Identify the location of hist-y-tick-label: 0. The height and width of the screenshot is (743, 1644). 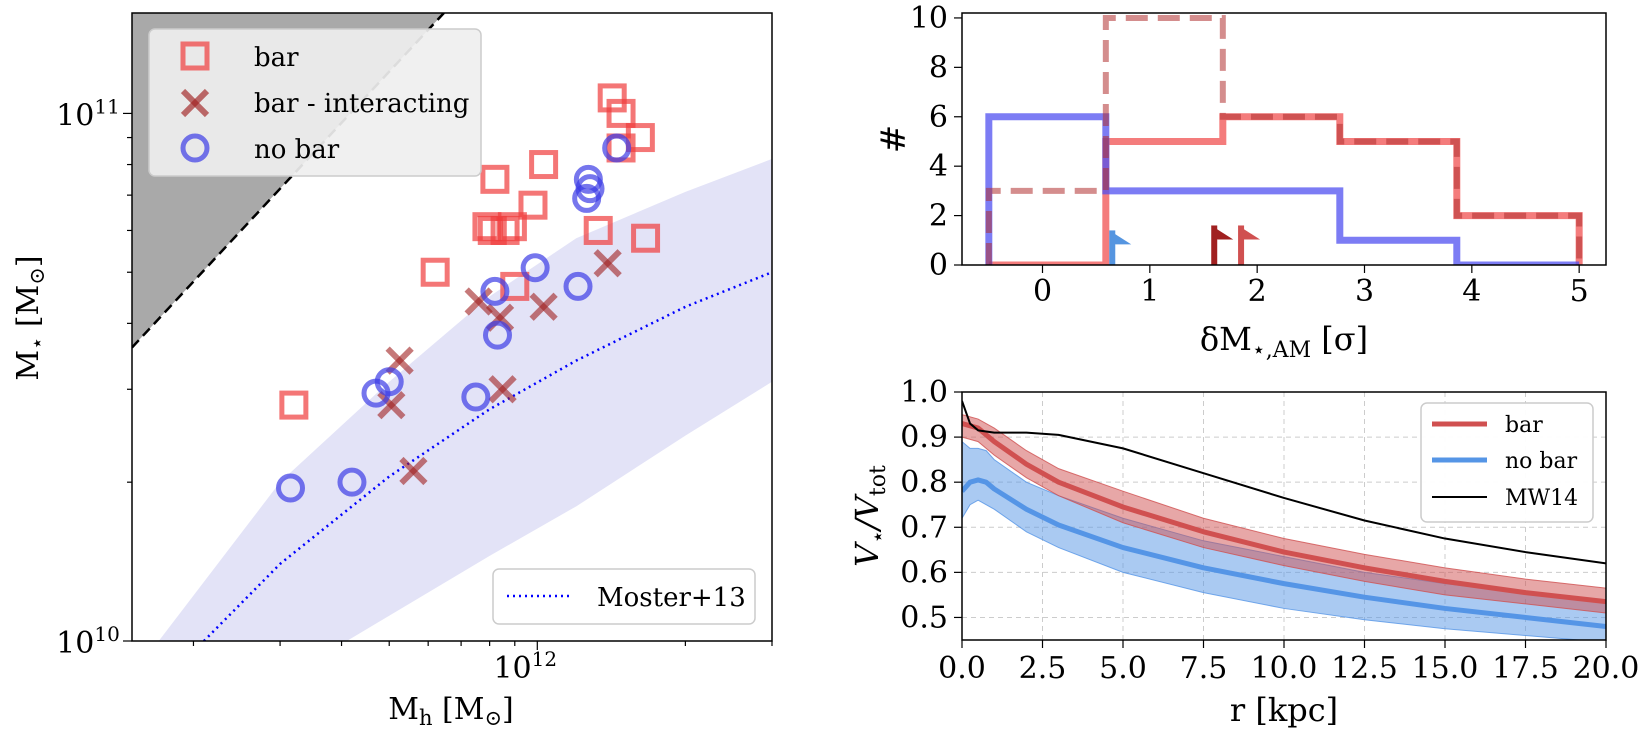
(938, 265).